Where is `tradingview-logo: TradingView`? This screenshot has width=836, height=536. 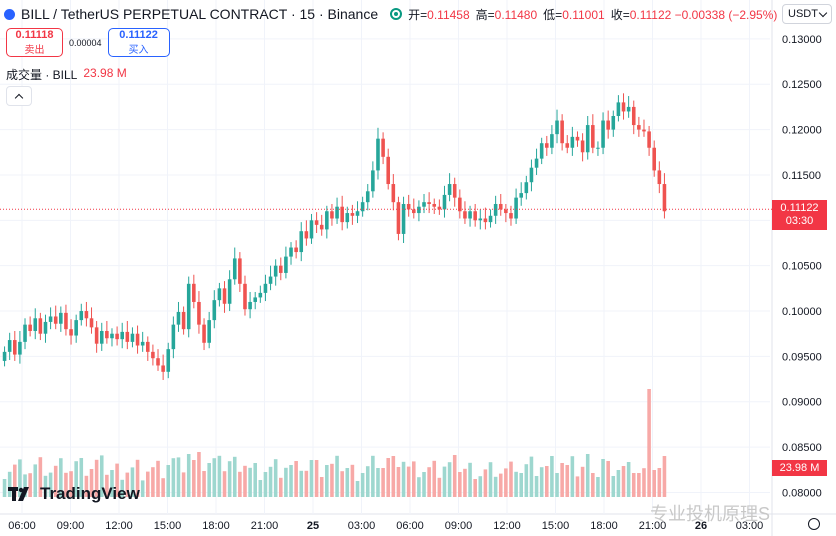
tradingview-logo: TradingView is located at coordinates (74, 494).